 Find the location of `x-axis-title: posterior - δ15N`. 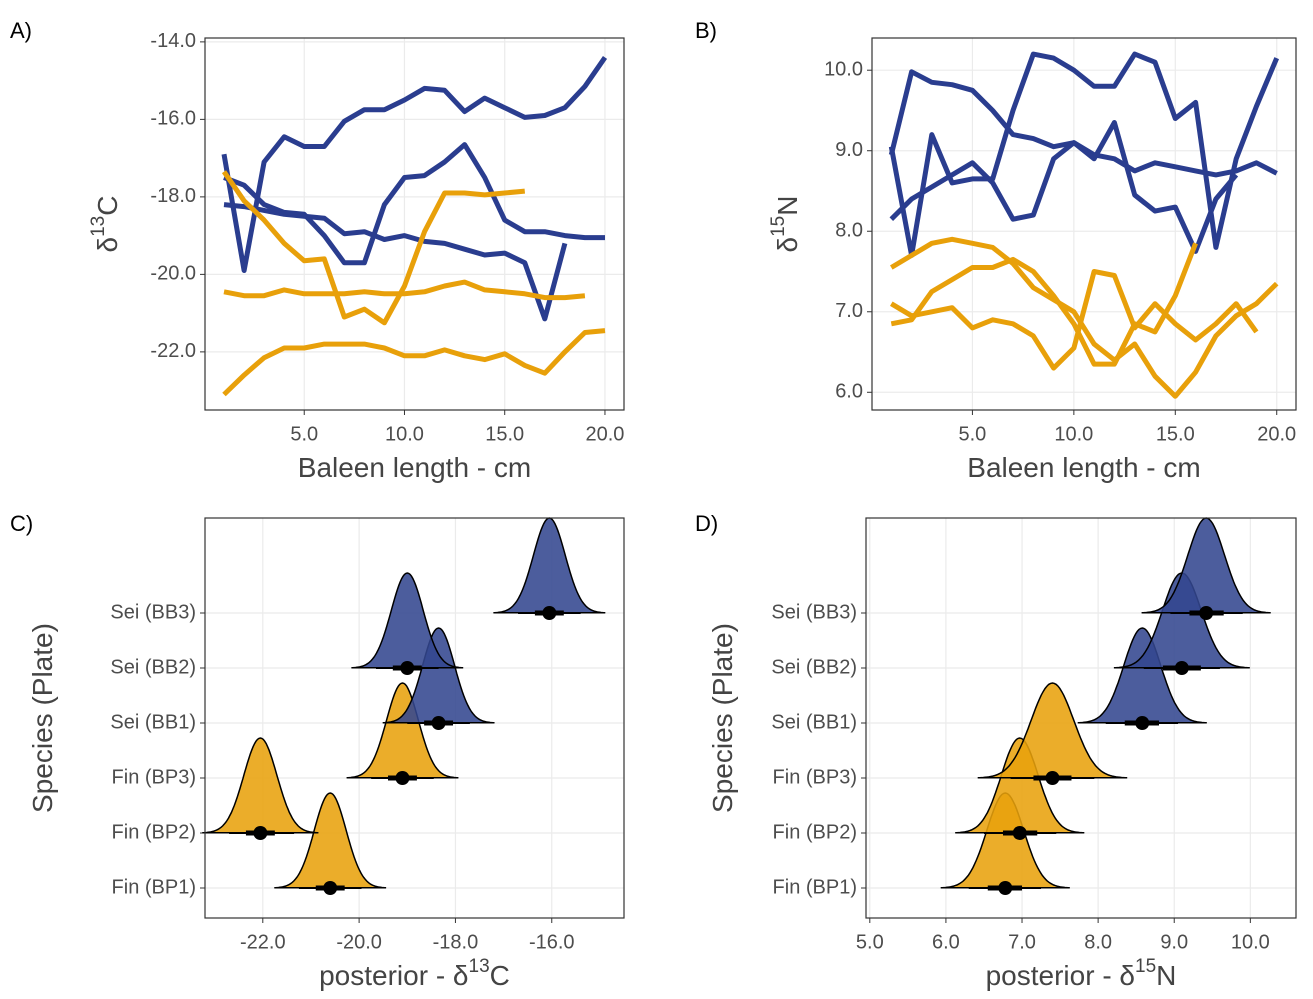

x-axis-title: posterior - δ15N is located at coordinates (1081, 973).